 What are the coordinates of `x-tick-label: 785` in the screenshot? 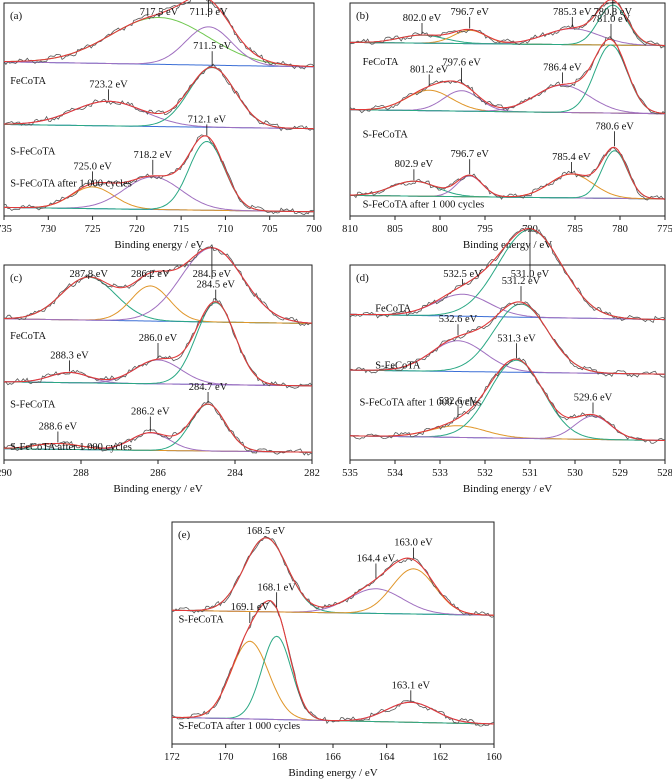 It's located at (575, 229).